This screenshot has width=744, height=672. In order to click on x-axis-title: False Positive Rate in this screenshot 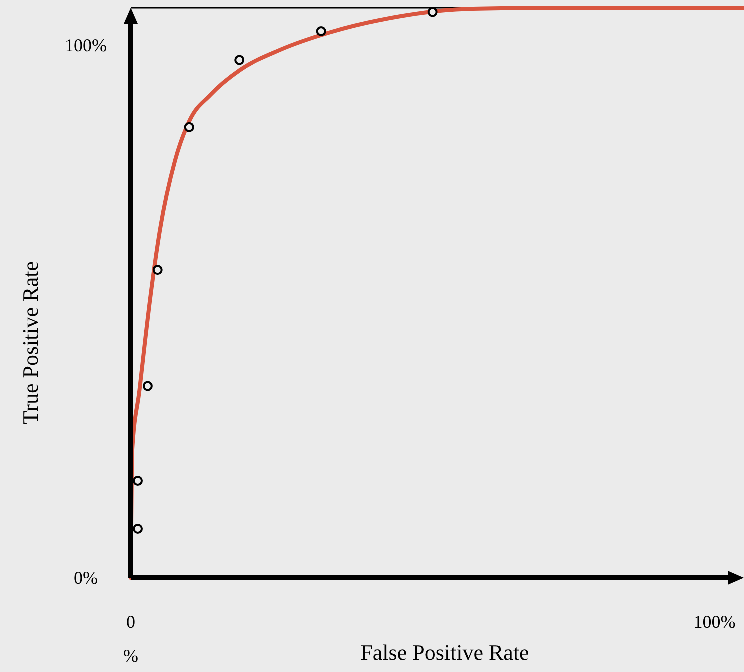, I will do `click(445, 652)`.